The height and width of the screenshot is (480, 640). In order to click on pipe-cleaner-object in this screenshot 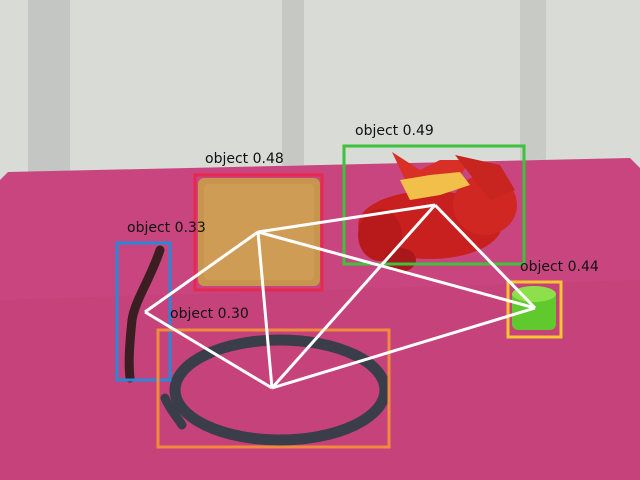, I will do `click(144, 314)`.